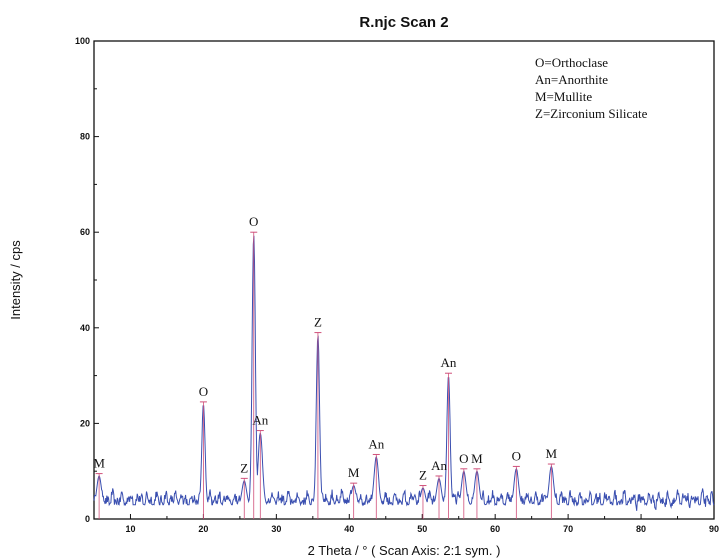 The width and height of the screenshot is (720, 560). What do you see at coordinates (82, 41) in the screenshot?
I see `y-tick-label: 100` at bounding box center [82, 41].